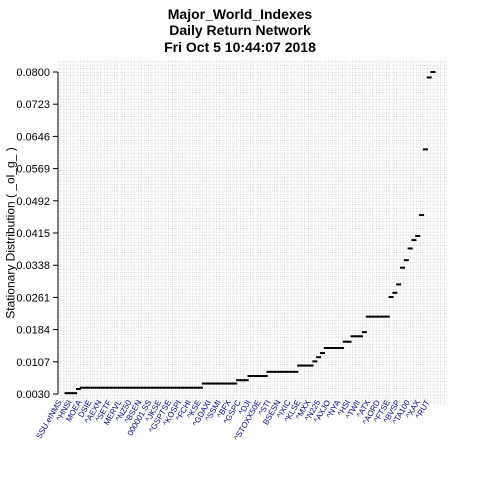  What do you see at coordinates (33, 234) in the screenshot?
I see `y-tick-label: 0.0415` at bounding box center [33, 234].